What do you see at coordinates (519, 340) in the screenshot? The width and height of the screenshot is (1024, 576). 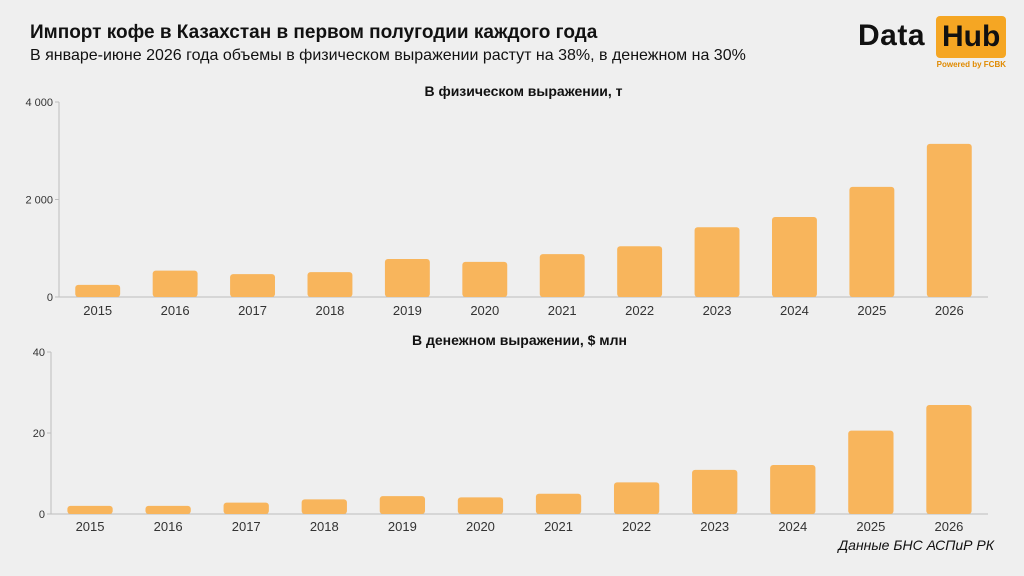 I see `chart-title: В денежном выражении, $ млн` at bounding box center [519, 340].